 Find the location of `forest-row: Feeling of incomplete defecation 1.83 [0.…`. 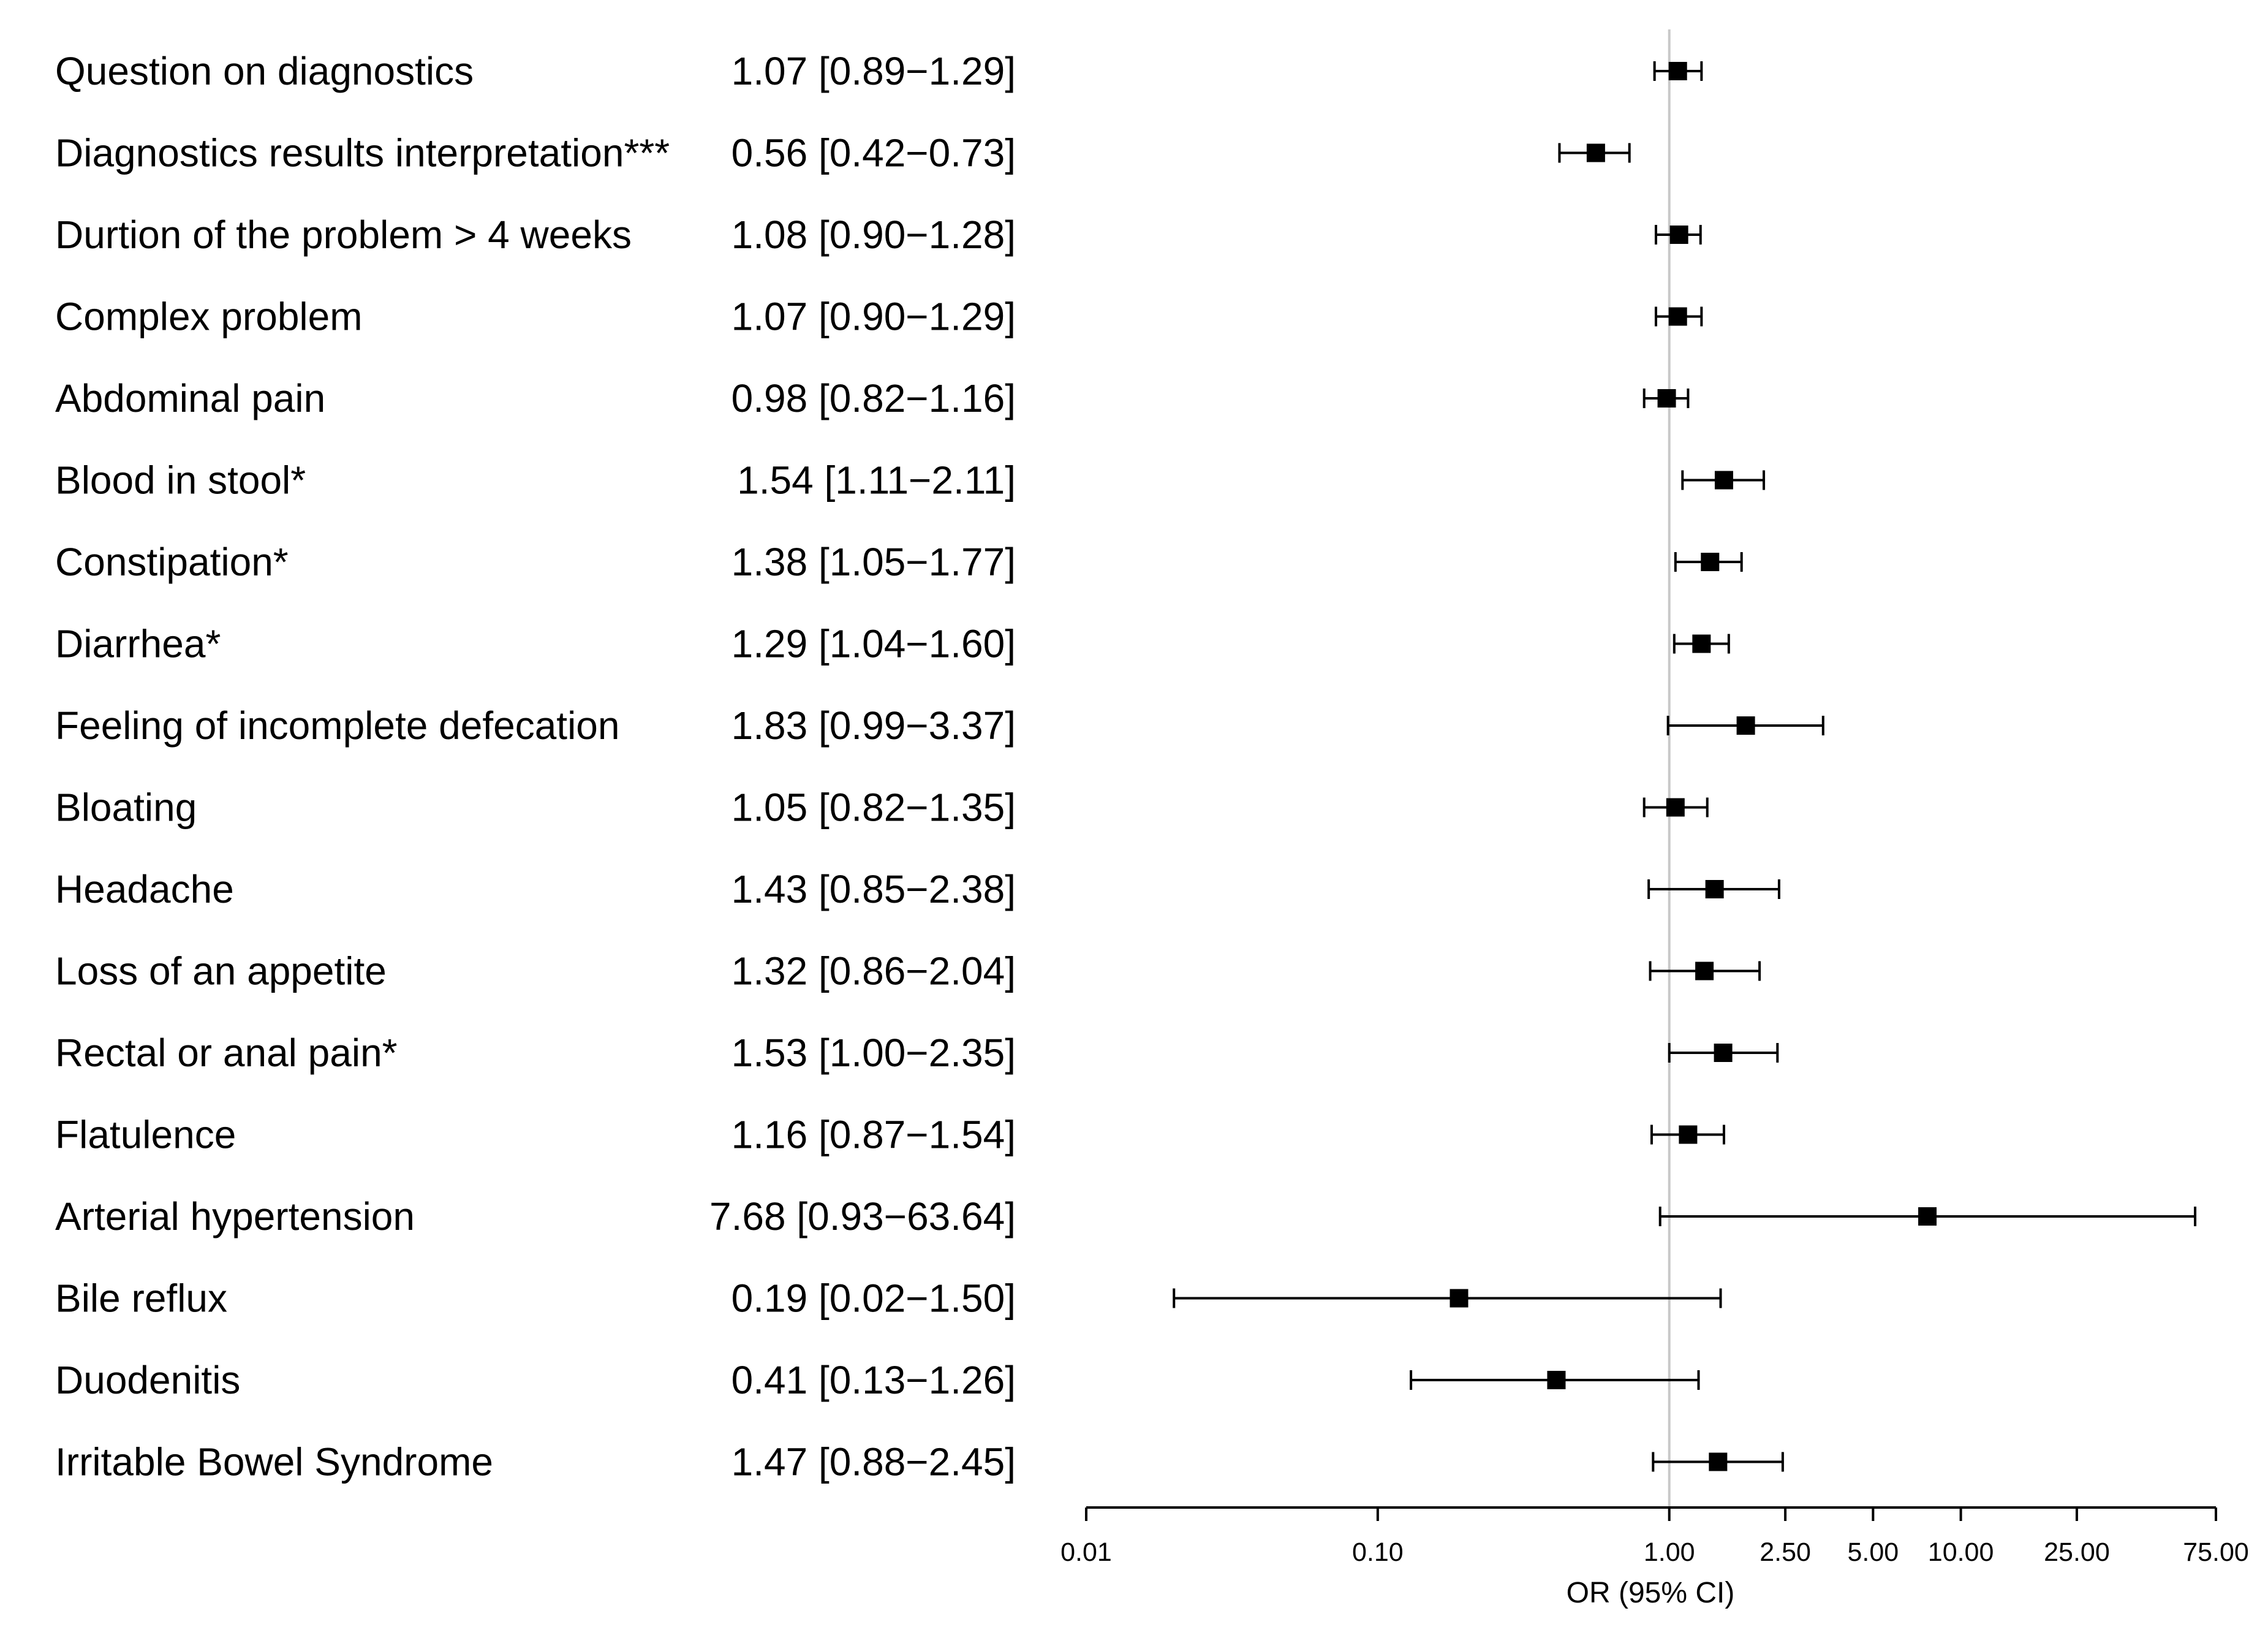

forest-row: Feeling of incomplete defecation 1.83 [0.… is located at coordinates (940, 726).